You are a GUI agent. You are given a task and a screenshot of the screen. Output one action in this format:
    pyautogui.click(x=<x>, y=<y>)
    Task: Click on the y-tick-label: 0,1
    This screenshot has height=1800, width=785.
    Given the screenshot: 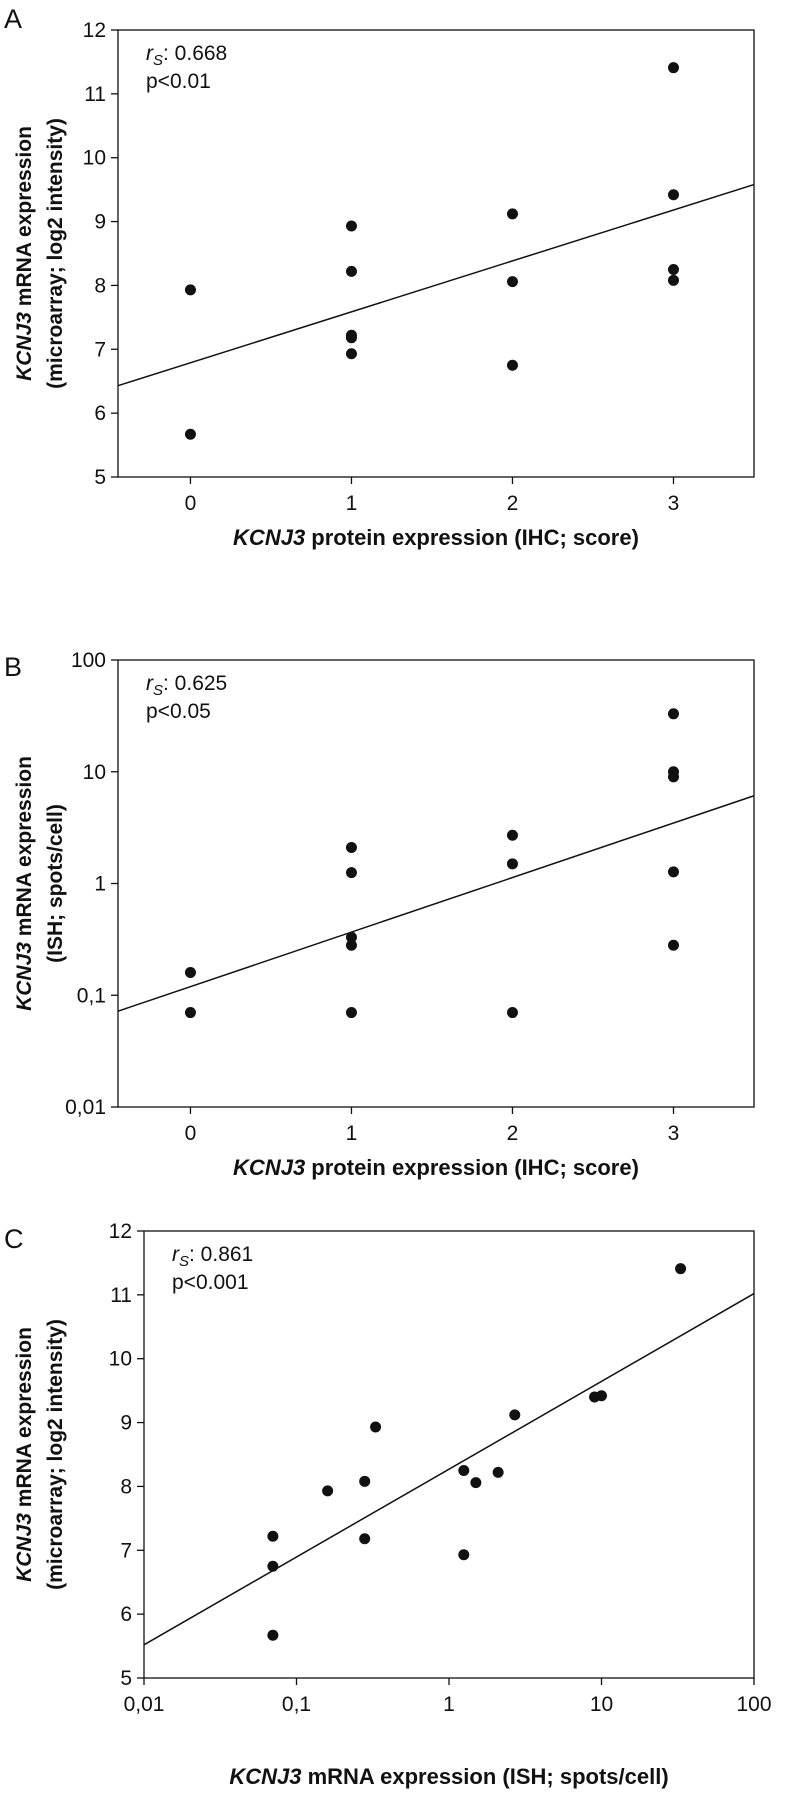 What is the action you would take?
    pyautogui.click(x=91, y=995)
    